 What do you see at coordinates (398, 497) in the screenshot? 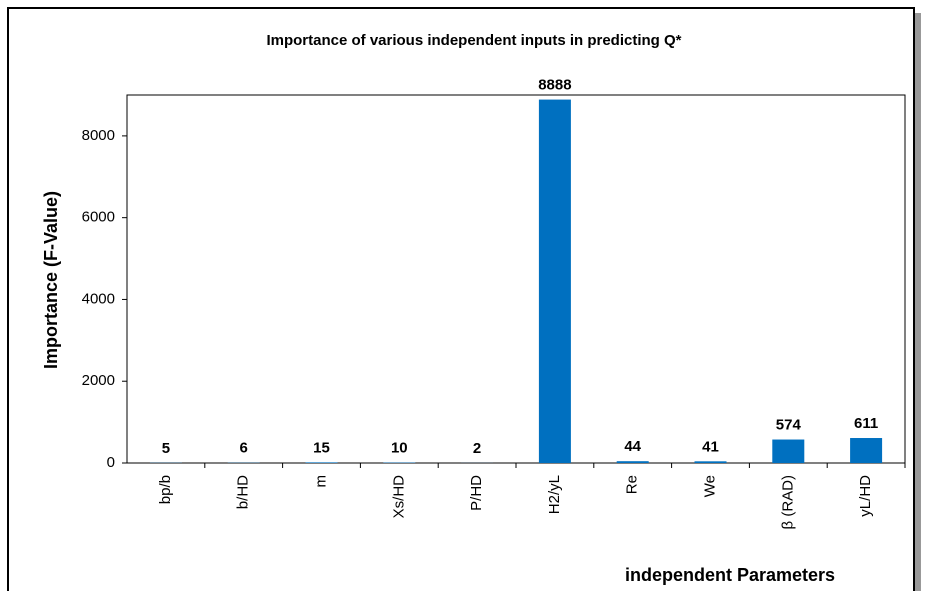
I see `x-tick-label: Xs/HD` at bounding box center [398, 497].